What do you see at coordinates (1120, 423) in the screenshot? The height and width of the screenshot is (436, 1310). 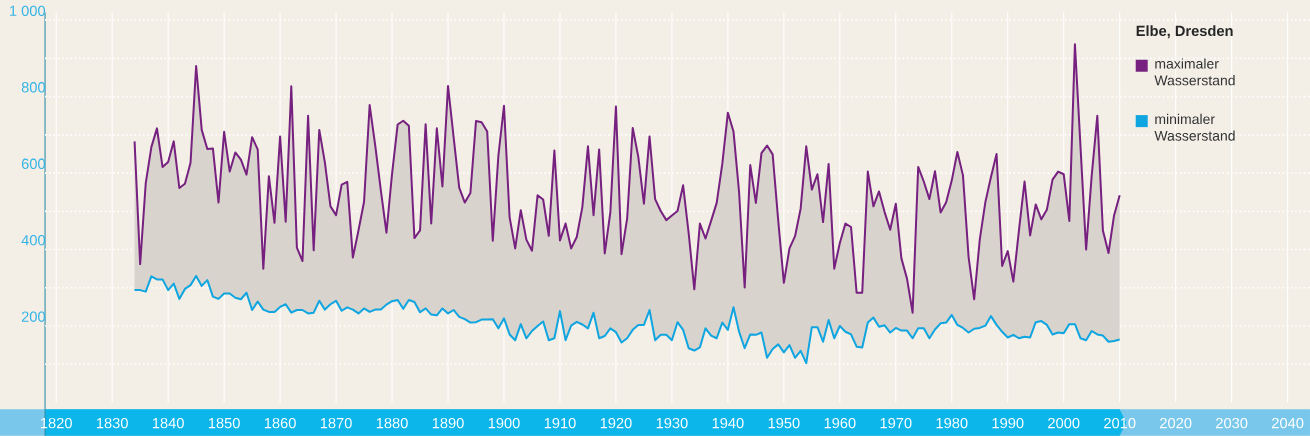 I see `x-tick-label: 2010` at bounding box center [1120, 423].